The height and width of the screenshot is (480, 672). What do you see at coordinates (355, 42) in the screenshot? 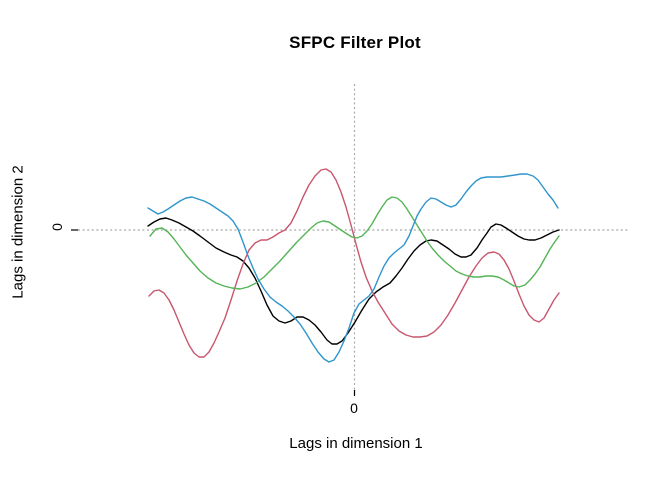
I see `plot-title: SFPC Filter Plot` at bounding box center [355, 42].